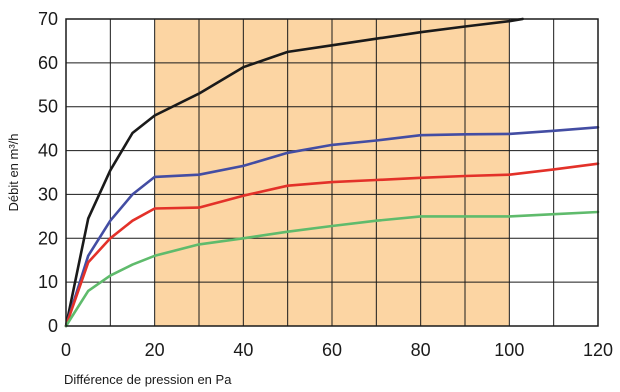 This screenshot has height=392, width=620. Describe the element at coordinates (48, 151) in the screenshot. I see `y-tick-label: 40` at that location.